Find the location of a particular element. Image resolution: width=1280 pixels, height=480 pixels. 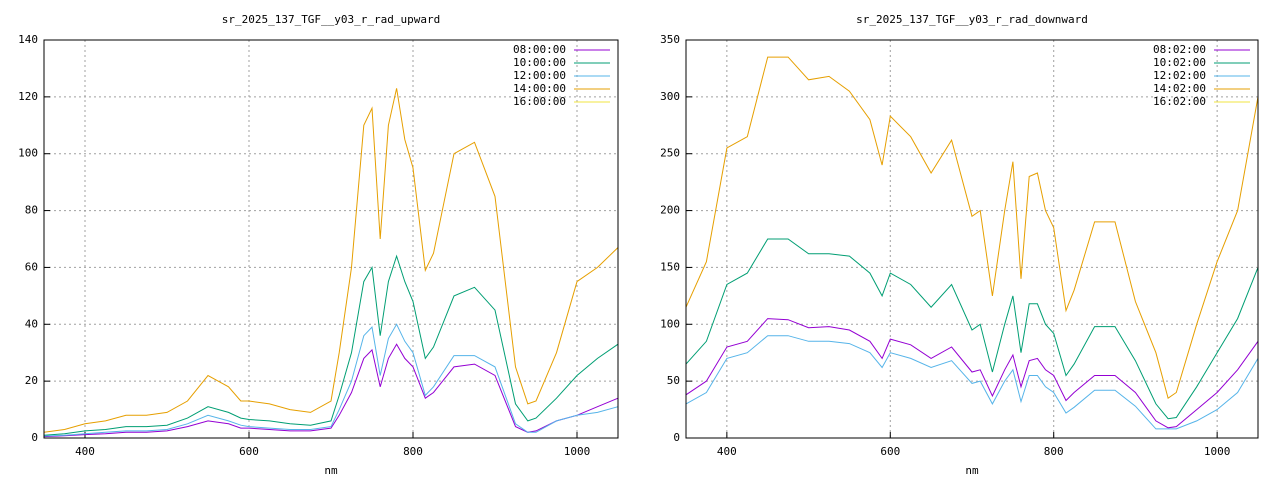

chart-title: sr_2025_137_TGF__y03_r_rad_upward is located at coordinates (331, 19).